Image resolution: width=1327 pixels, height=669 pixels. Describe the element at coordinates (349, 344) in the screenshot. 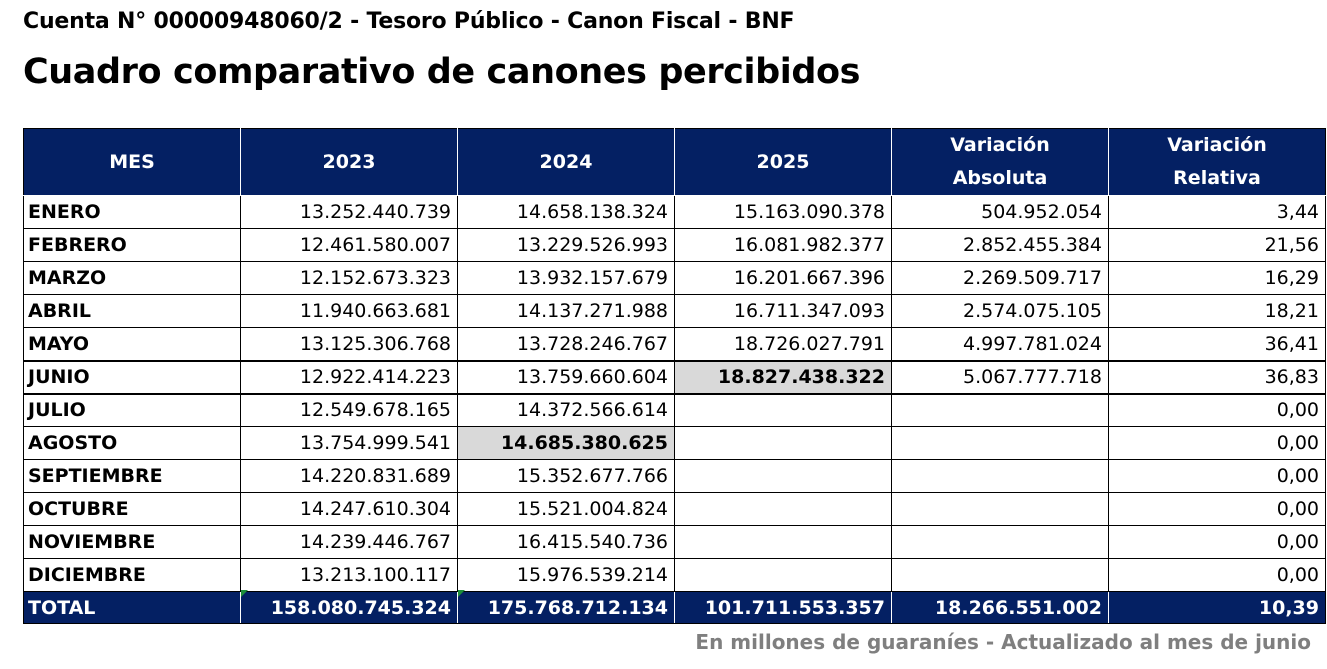

I see `value-2023-cell: 13.125.306.768` at that location.